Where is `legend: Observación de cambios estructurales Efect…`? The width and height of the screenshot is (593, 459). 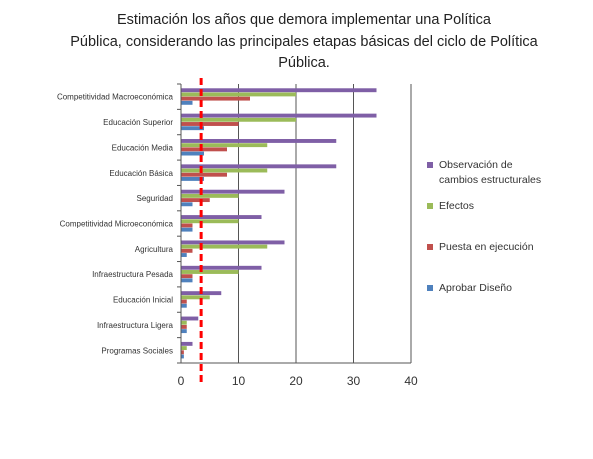
legend: Observación de cambios estructurales Efect… is located at coordinates (484, 226).